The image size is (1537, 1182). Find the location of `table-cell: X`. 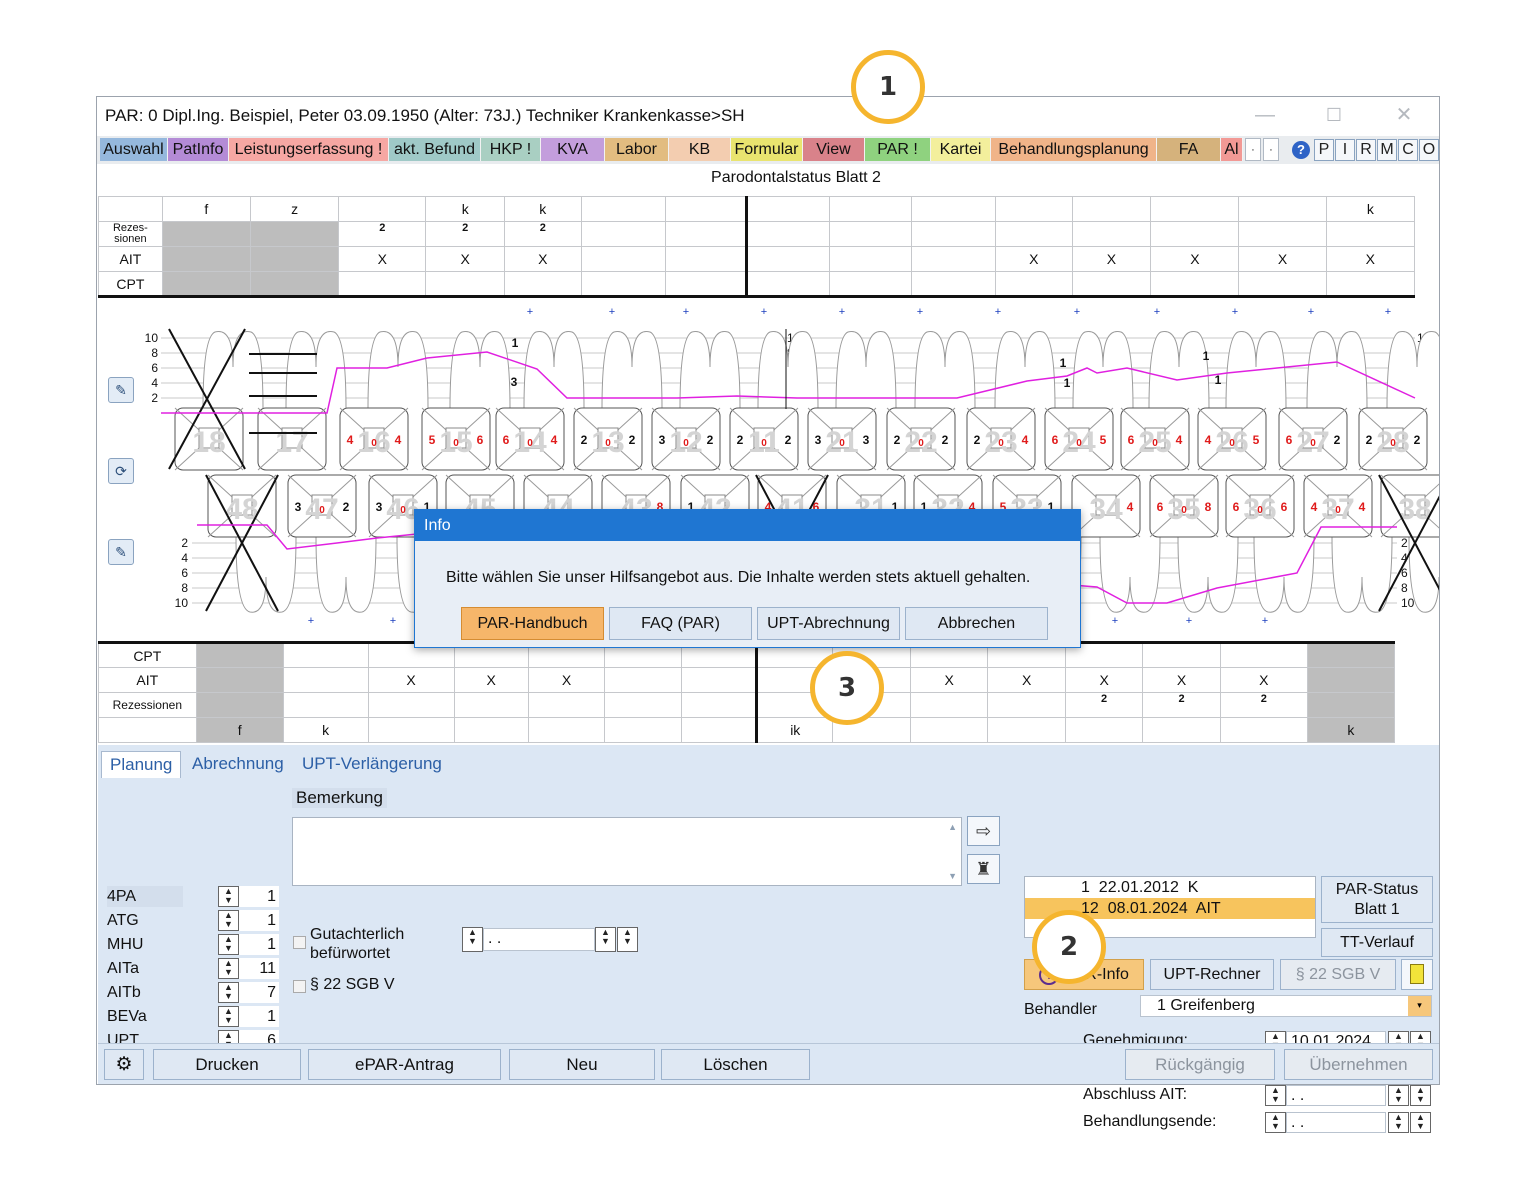

table-cell: X is located at coordinates (1034, 259).